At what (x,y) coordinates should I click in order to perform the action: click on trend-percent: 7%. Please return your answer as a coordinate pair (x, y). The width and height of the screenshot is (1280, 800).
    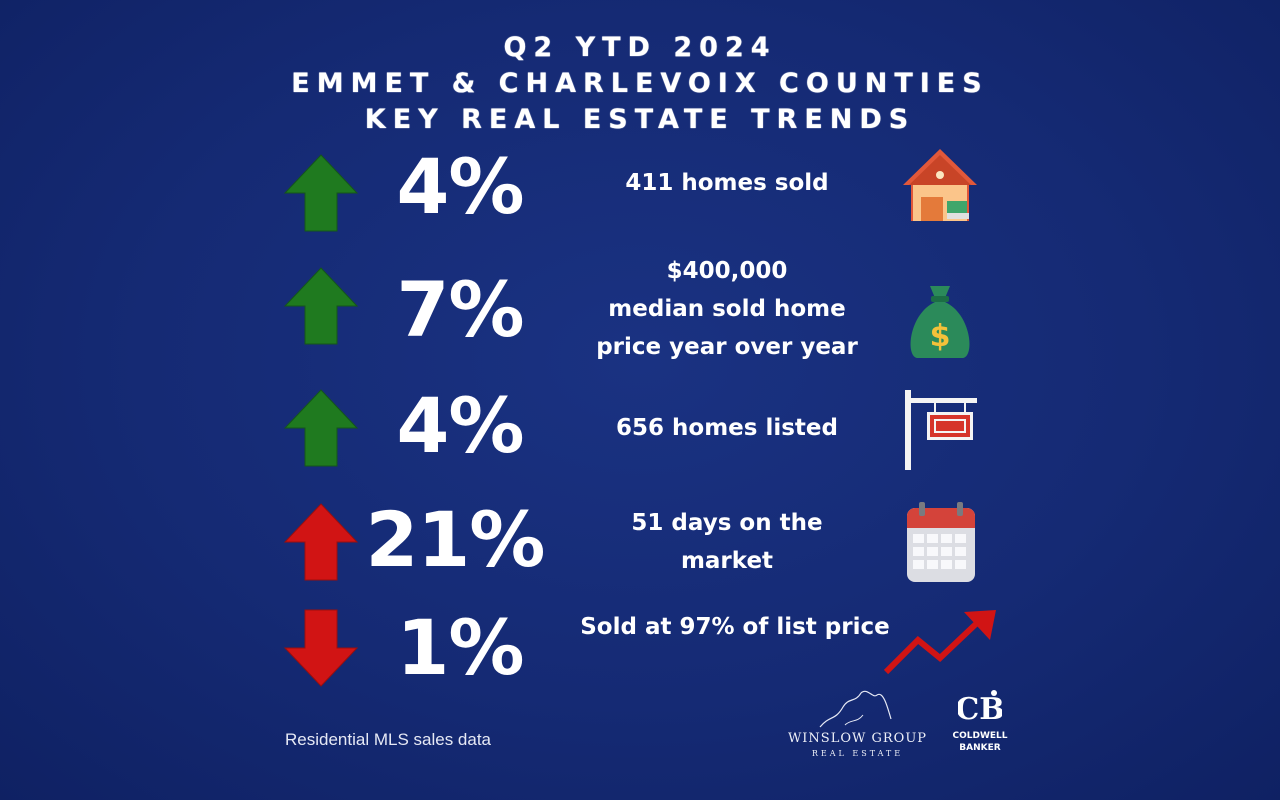
    Looking at the image, I should click on (460, 309).